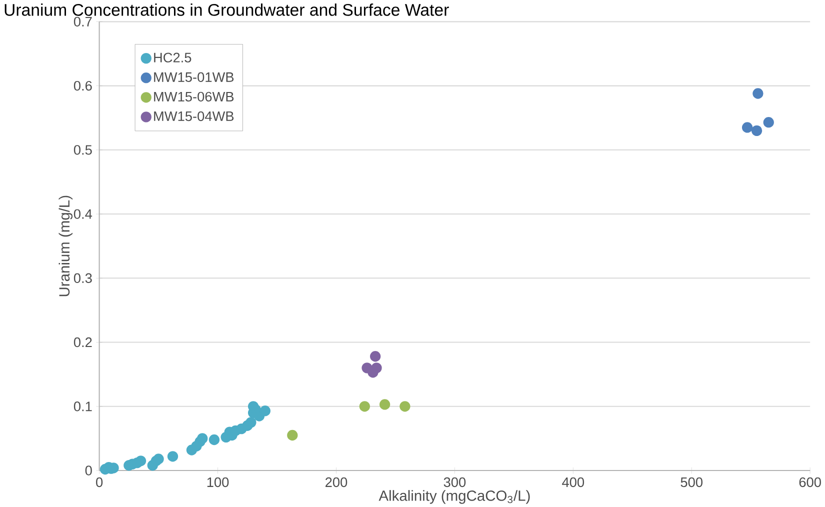  What do you see at coordinates (83, 342) in the screenshot?
I see `y-tick-label: 0.2` at bounding box center [83, 342].